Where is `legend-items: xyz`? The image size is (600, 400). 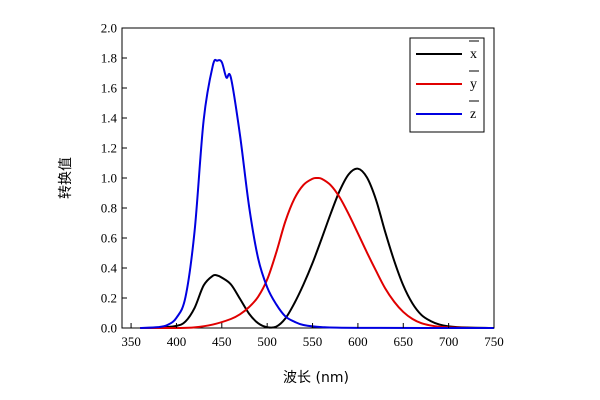
legend-items: xyz is located at coordinates (447, 81).